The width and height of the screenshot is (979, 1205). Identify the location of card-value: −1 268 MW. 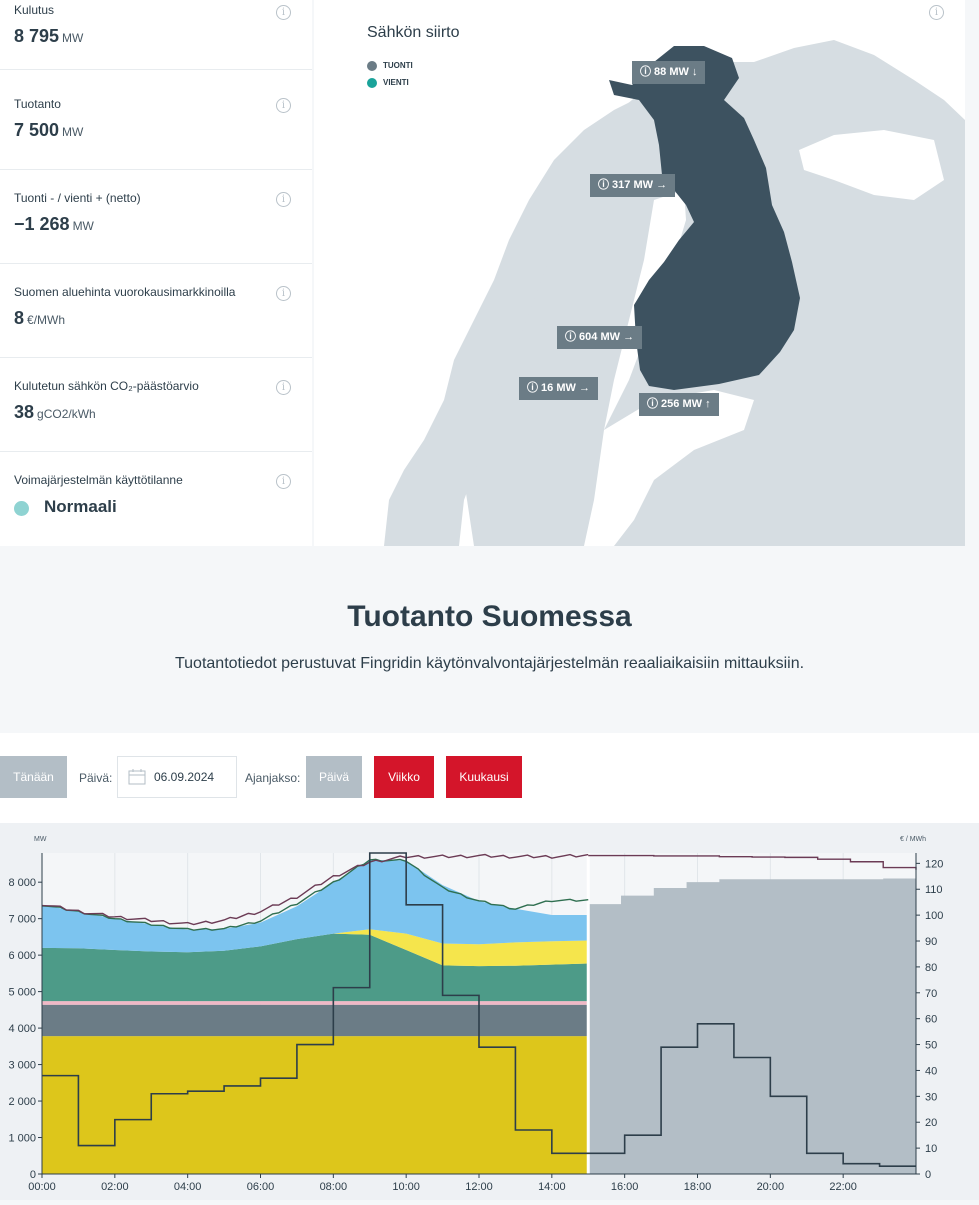
(54, 224).